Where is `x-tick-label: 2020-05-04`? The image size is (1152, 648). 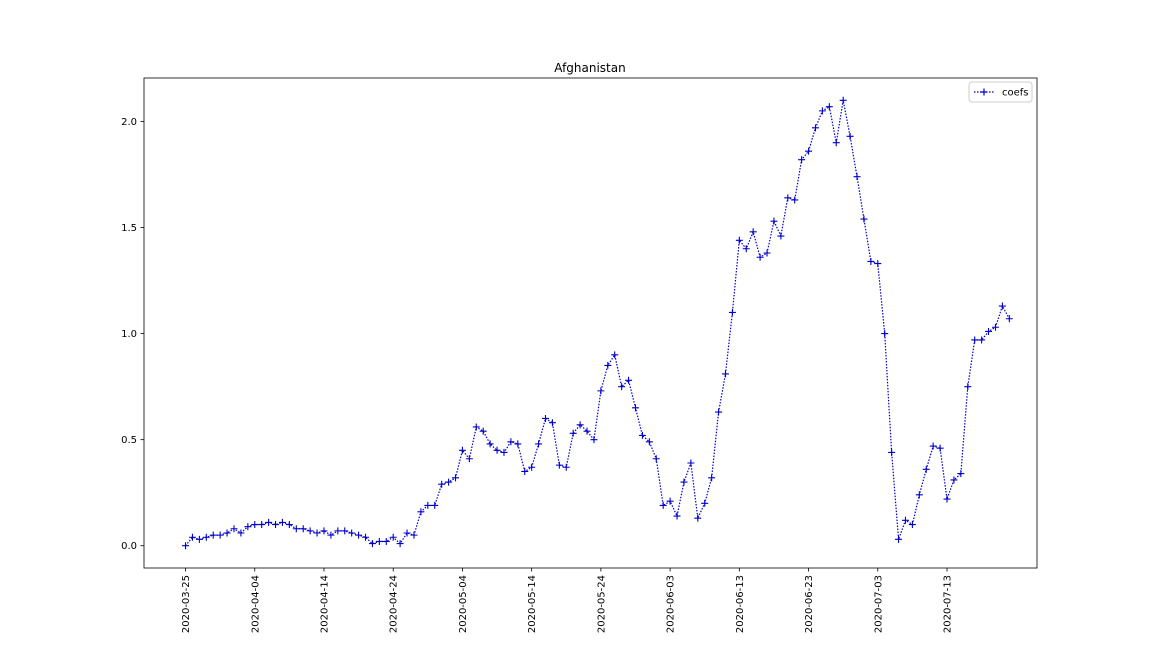
x-tick-label: 2020-05-04 is located at coordinates (463, 604).